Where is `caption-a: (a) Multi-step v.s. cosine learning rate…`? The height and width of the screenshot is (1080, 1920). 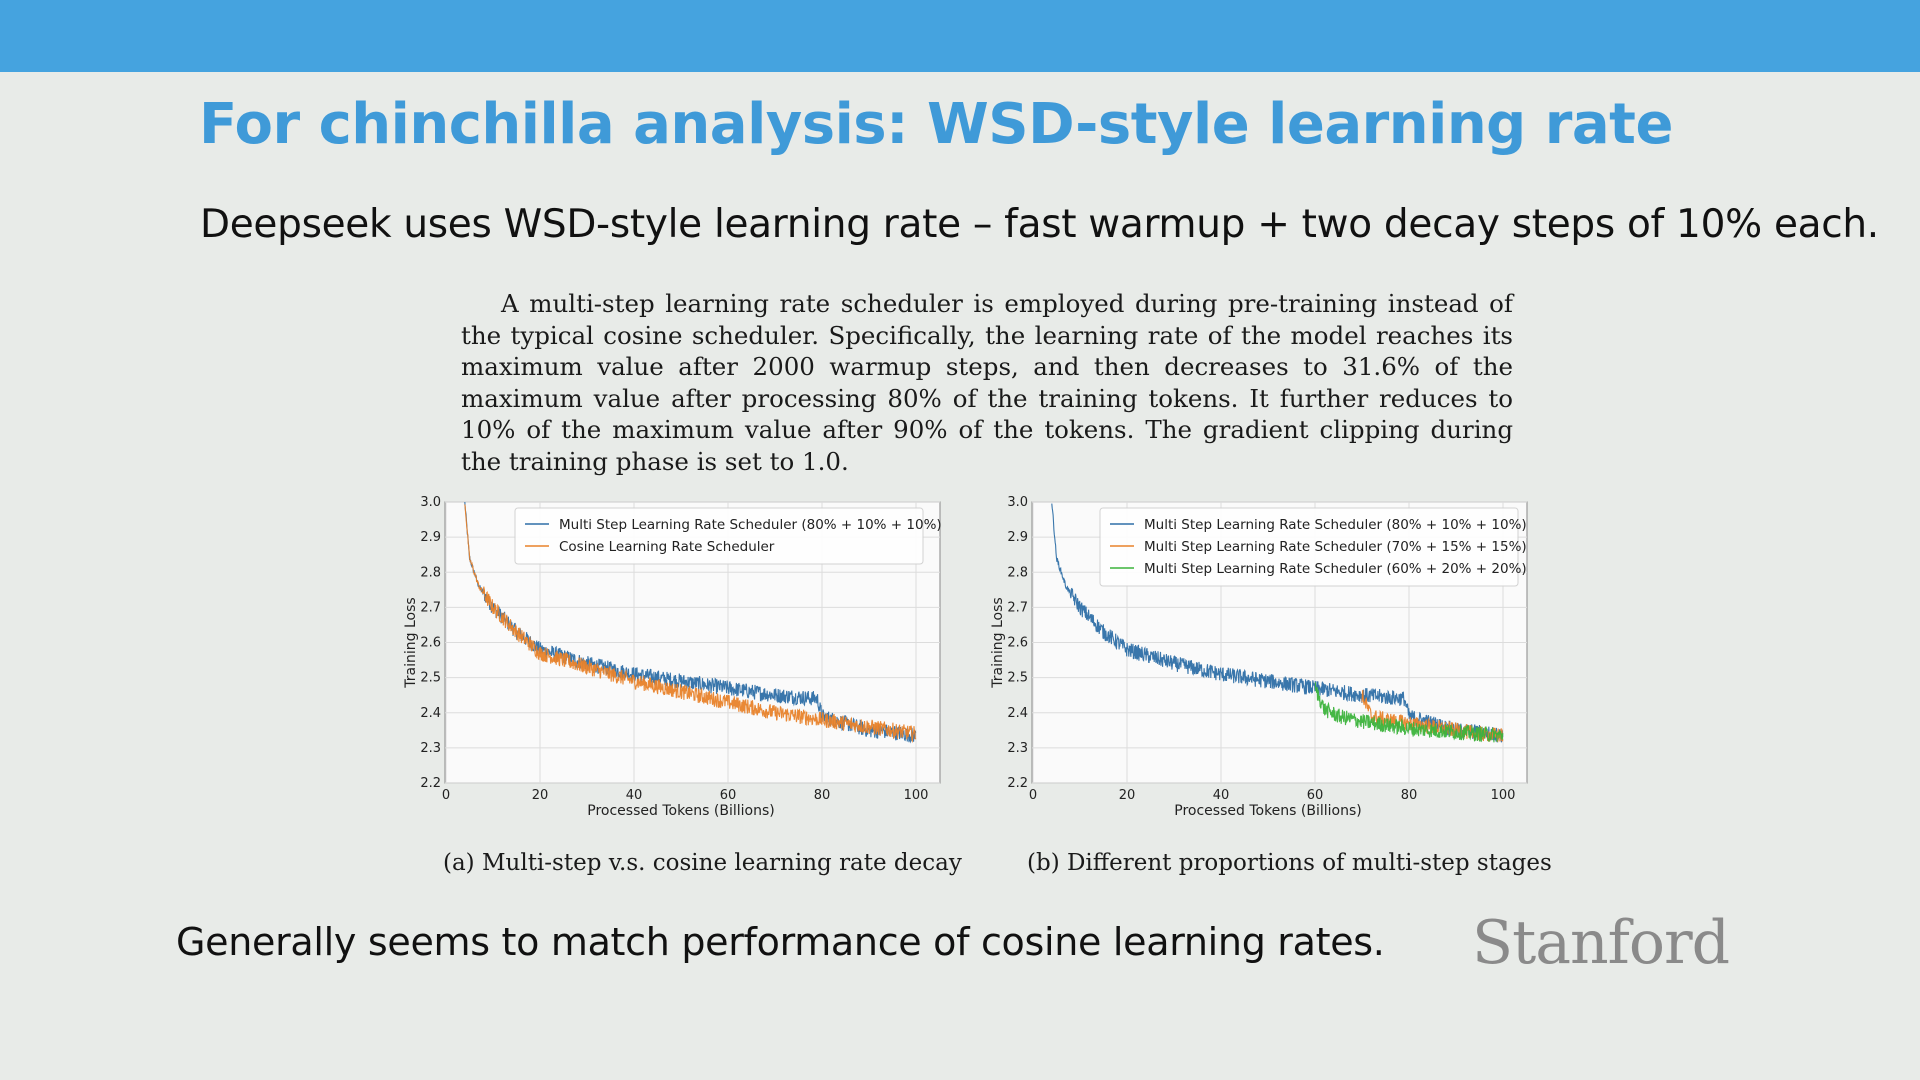
caption-a: (a) Multi-step v.s. cosine learning rate… is located at coordinates (702, 863).